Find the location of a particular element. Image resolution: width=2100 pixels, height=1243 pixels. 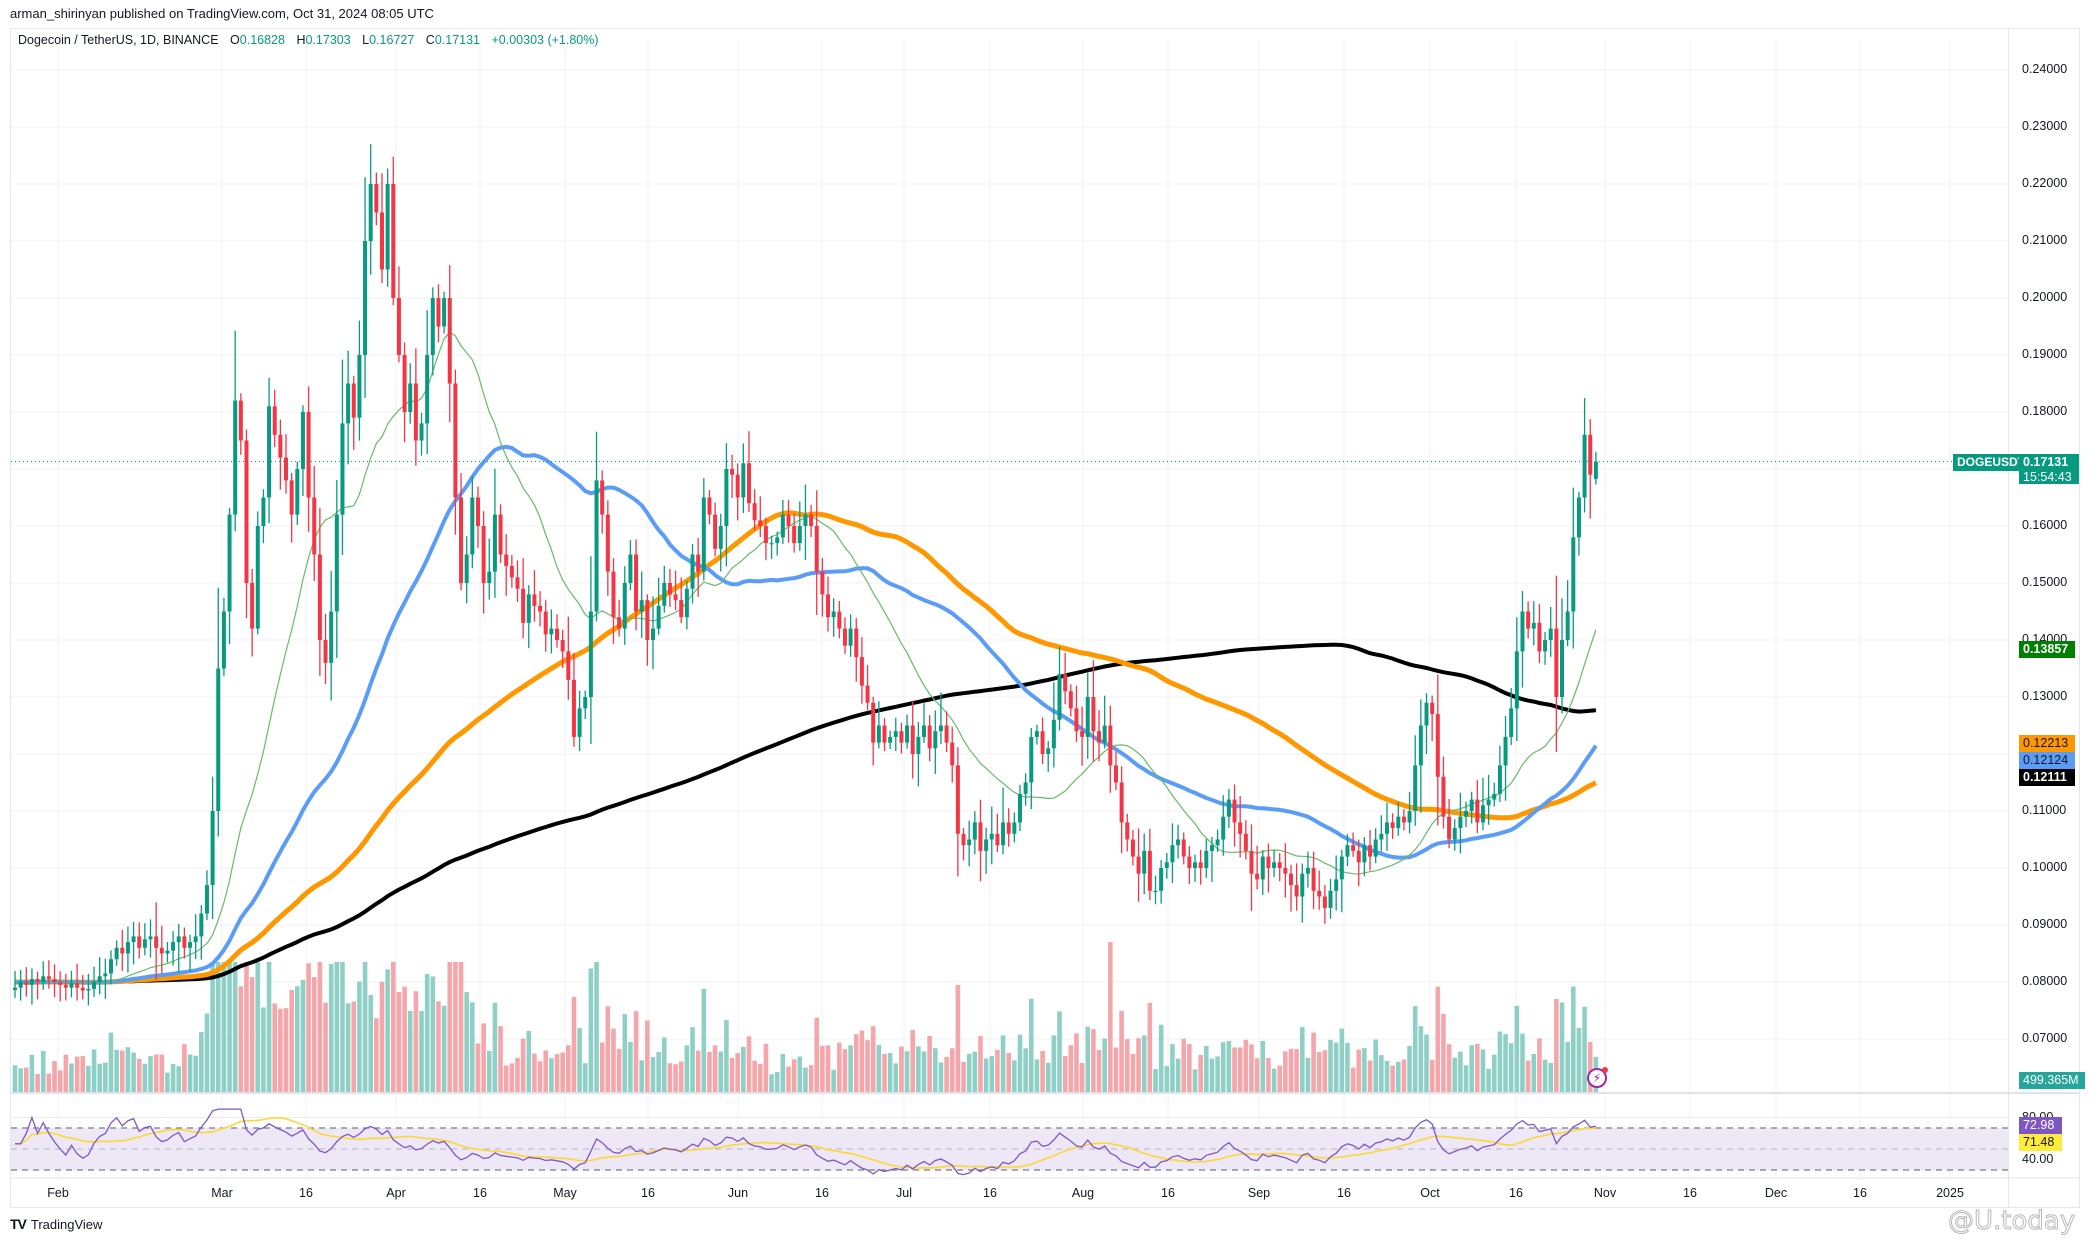

time-axis-label: Sep is located at coordinates (1259, 1193).